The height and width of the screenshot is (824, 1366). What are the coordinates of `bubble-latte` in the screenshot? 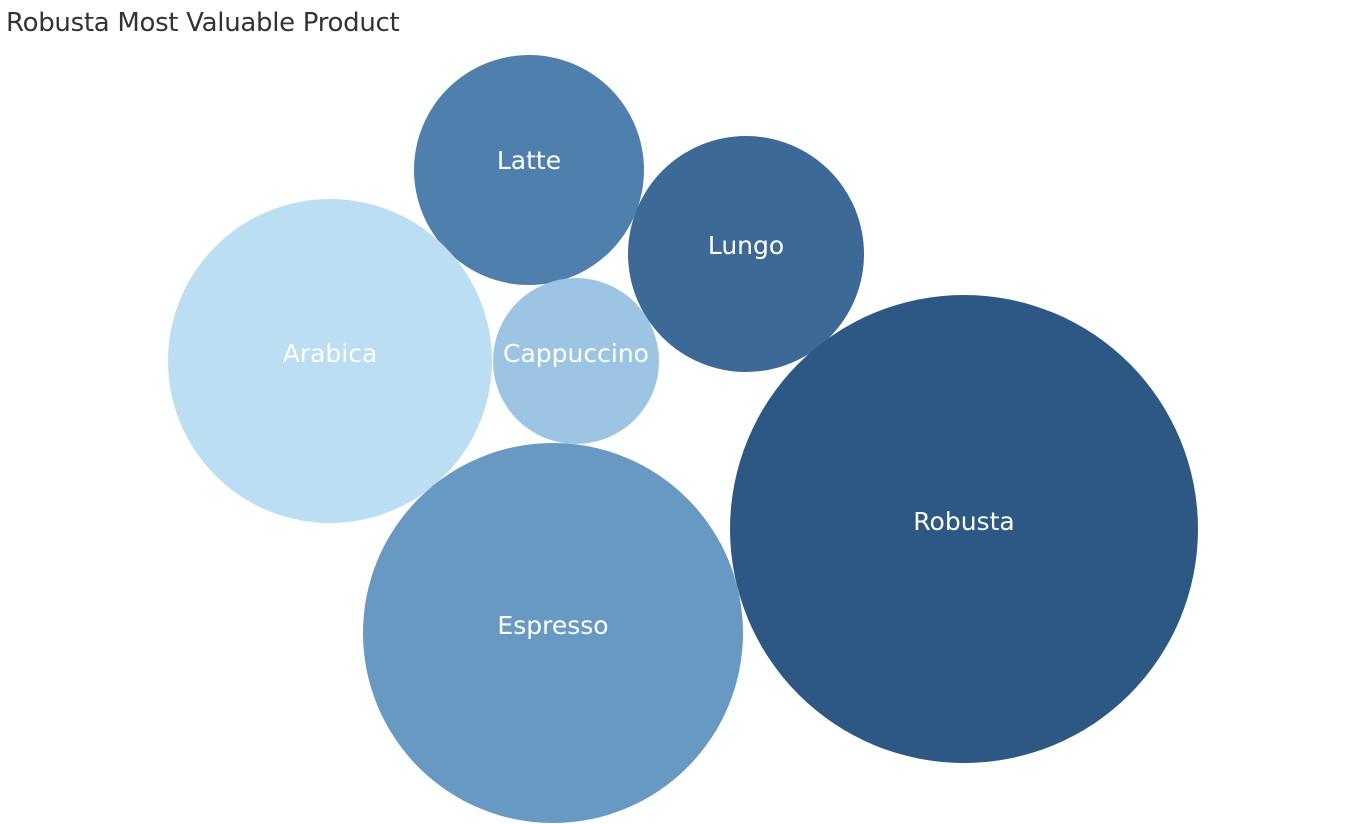 It's located at (529, 170).